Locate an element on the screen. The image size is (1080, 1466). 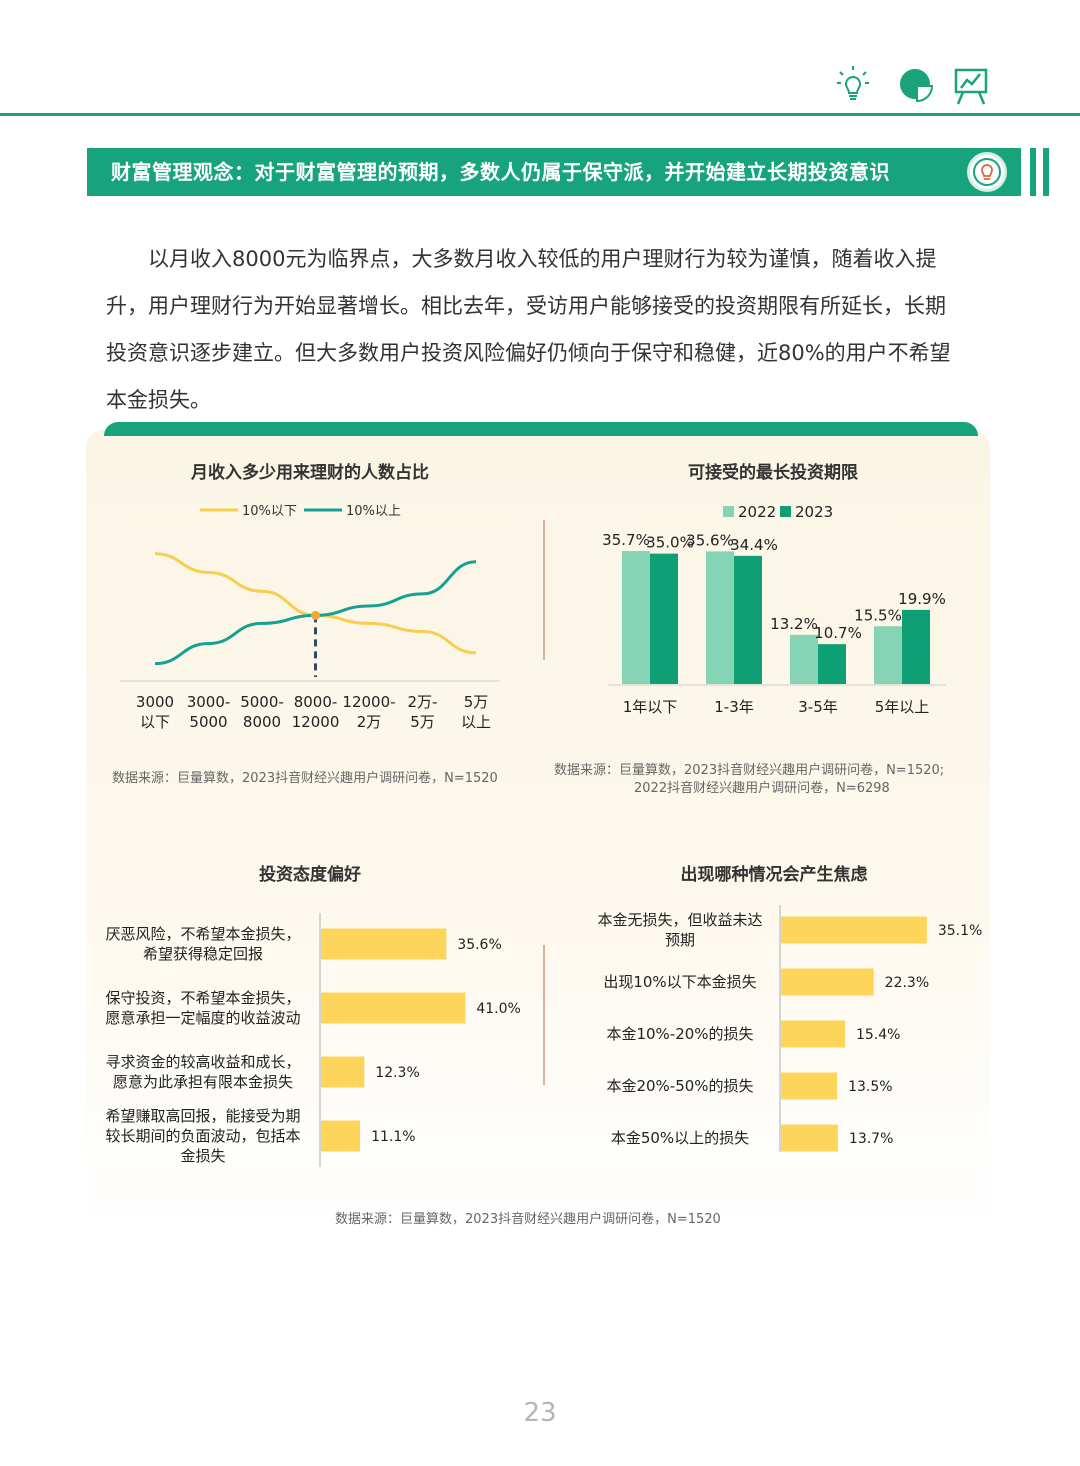
category-label: 预期 is located at coordinates (680, 940).